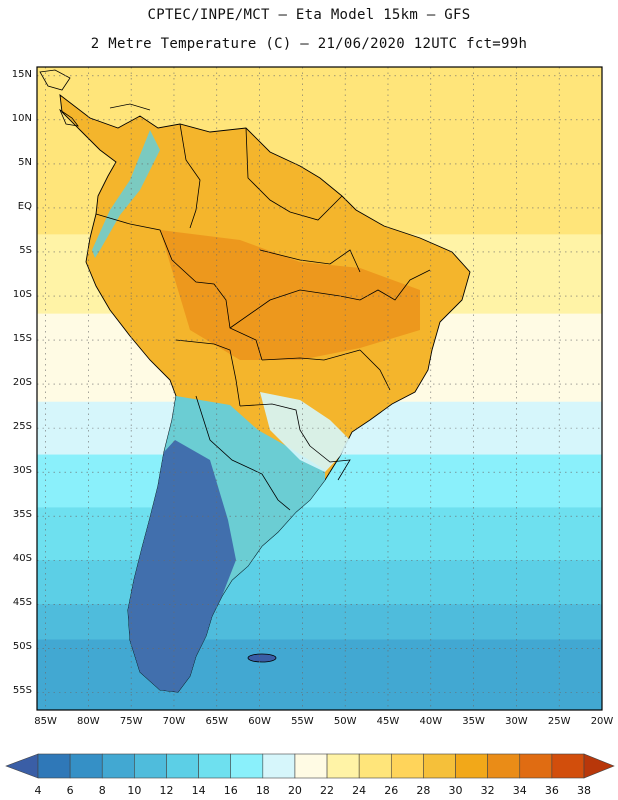 The width and height of the screenshot is (618, 800). I want to click on latitude-label: 25S, so click(22, 427).